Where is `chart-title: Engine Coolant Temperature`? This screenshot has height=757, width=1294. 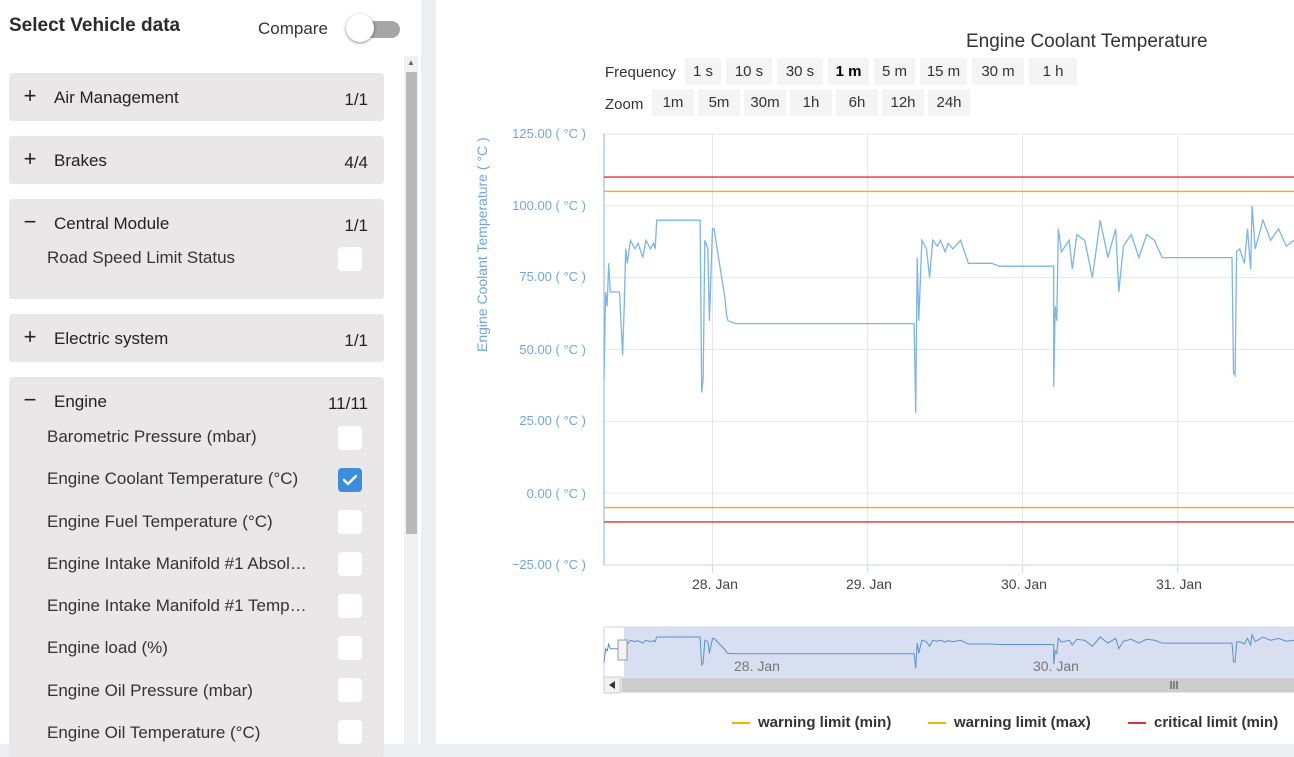 chart-title: Engine Coolant Temperature is located at coordinates (1087, 41).